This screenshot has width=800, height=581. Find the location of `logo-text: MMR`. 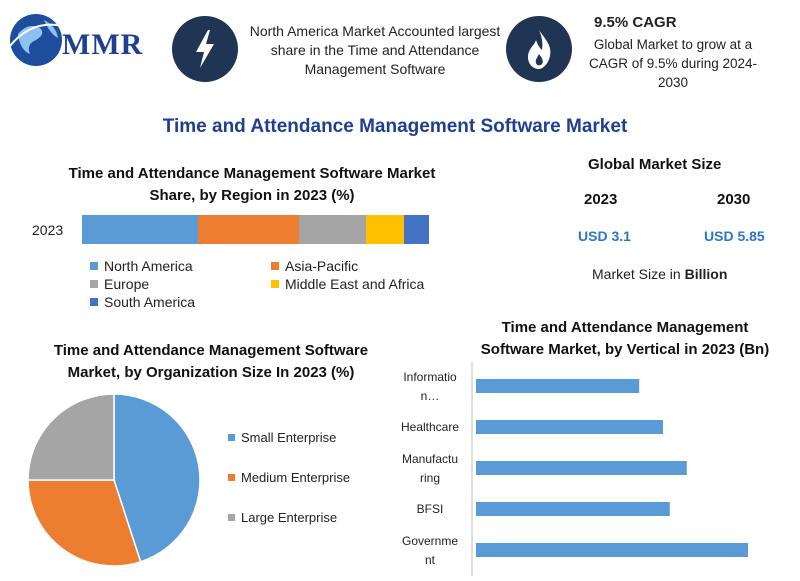

logo-text: MMR is located at coordinates (103, 44).